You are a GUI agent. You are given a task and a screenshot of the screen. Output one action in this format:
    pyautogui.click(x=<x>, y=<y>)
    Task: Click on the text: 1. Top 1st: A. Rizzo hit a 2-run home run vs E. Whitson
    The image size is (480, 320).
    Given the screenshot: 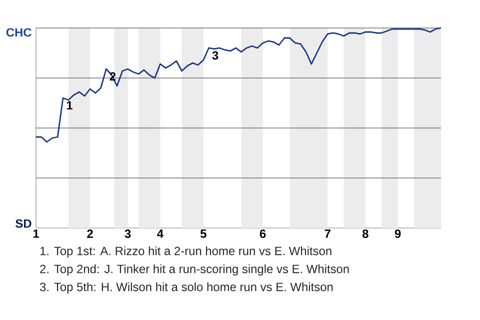 What is the action you would take?
    pyautogui.click(x=186, y=252)
    